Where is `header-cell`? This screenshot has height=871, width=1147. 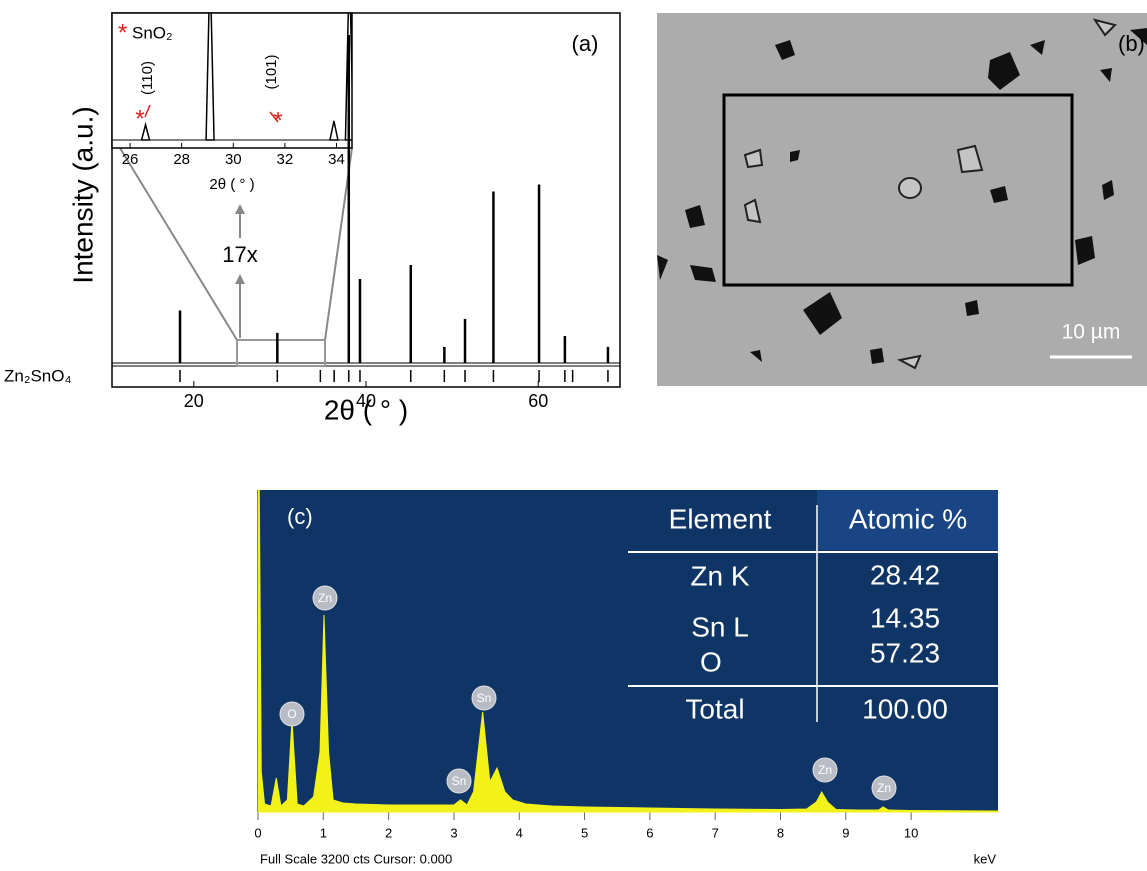
header-cell is located at coordinates (907, 520).